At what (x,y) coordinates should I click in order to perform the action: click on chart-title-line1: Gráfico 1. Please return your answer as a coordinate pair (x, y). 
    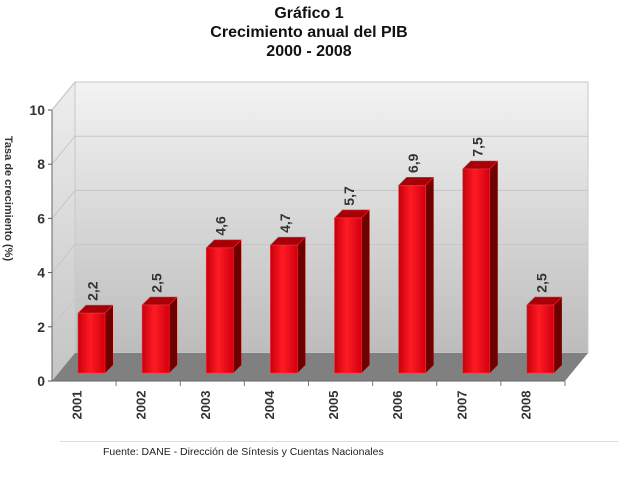
    Looking at the image, I should click on (309, 13).